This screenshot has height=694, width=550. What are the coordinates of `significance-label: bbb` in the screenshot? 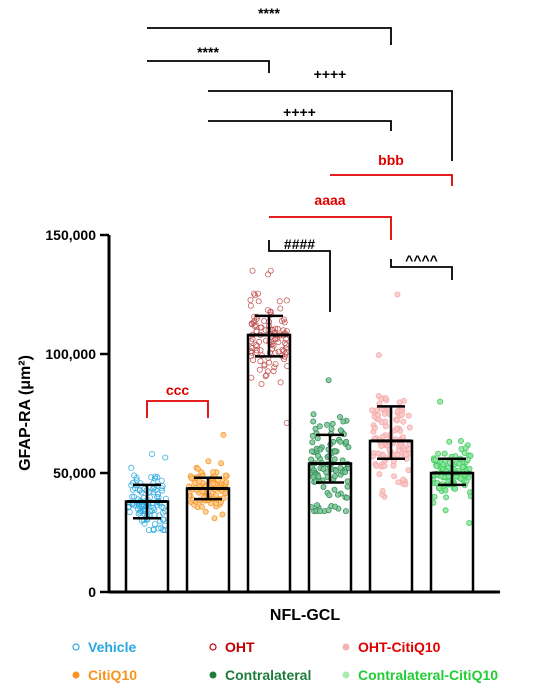 It's located at (391, 160).